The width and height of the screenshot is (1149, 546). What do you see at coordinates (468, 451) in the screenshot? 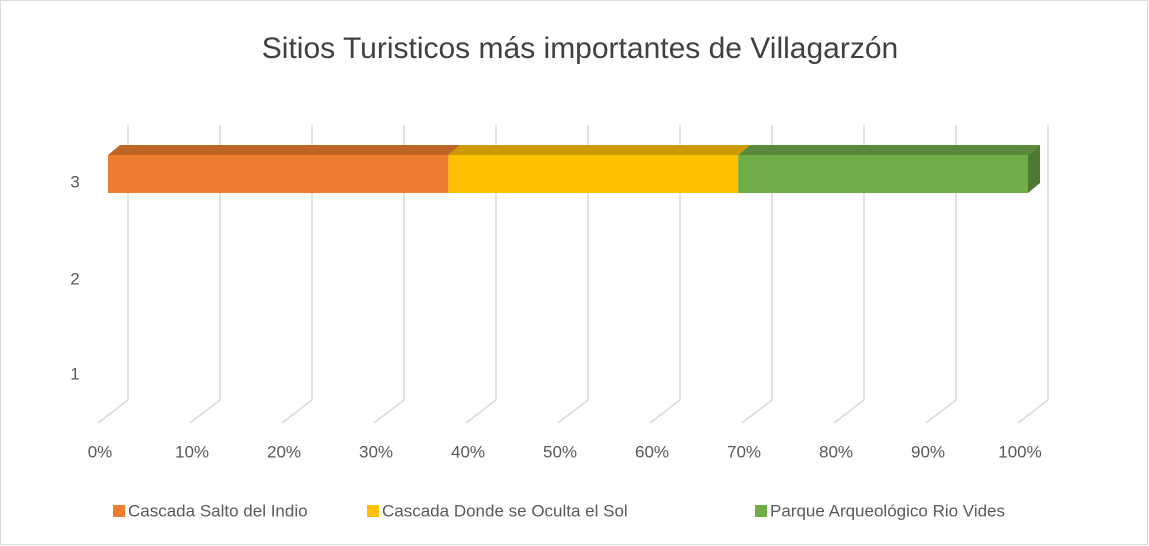
I see `x-tick-label: 40%` at bounding box center [468, 451].